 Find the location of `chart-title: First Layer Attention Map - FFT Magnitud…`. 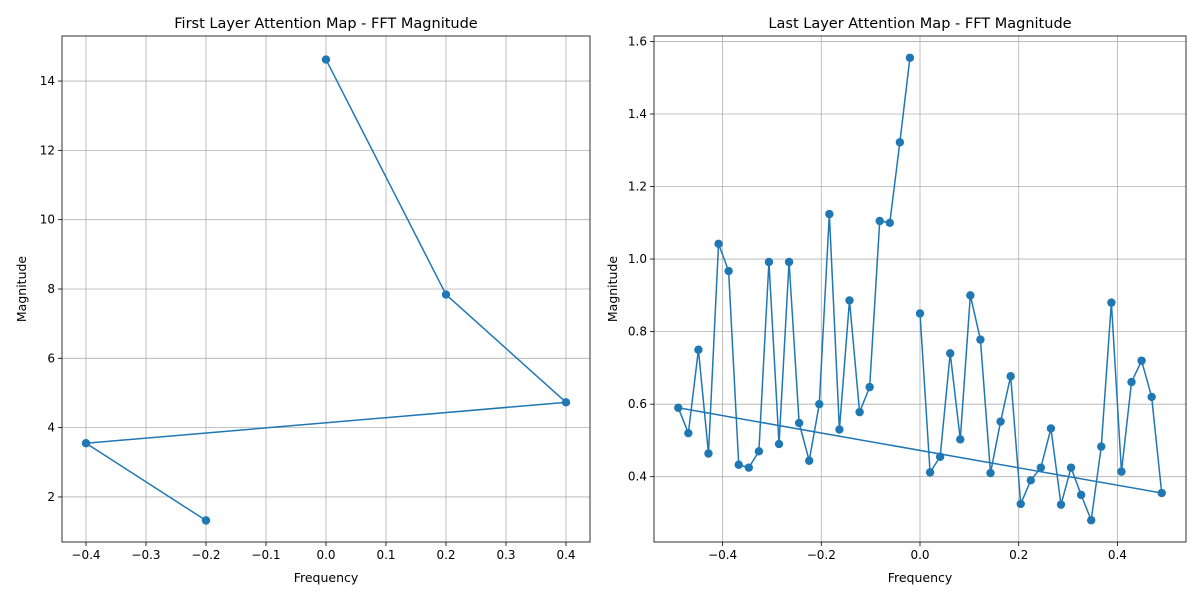

chart-title: First Layer Attention Map - FFT Magnitud… is located at coordinates (326, 24).